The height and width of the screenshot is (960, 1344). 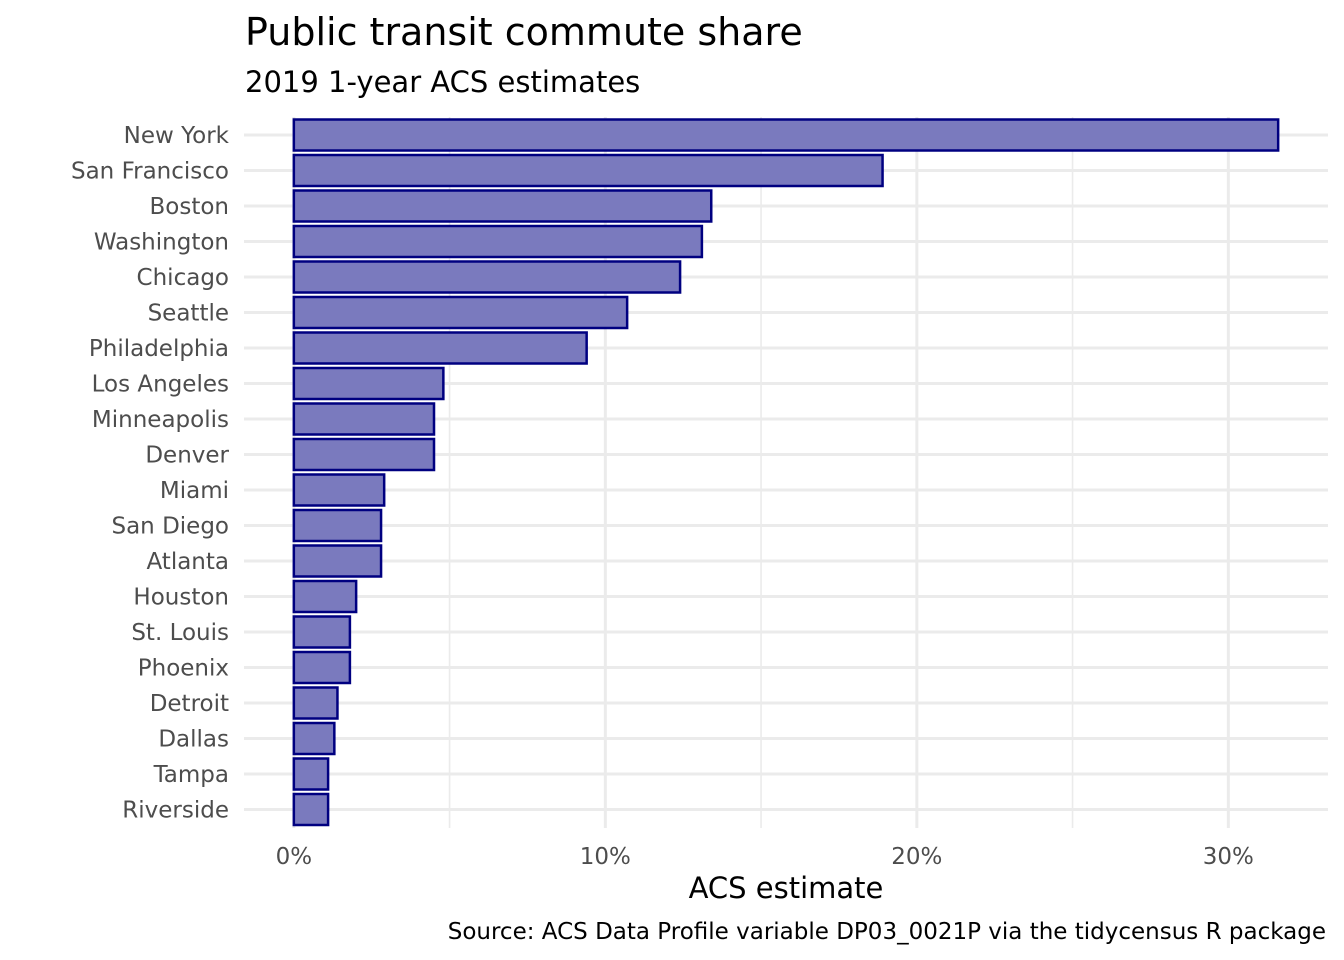 What do you see at coordinates (187, 456) in the screenshot?
I see `y-tick-label: Denver` at bounding box center [187, 456].